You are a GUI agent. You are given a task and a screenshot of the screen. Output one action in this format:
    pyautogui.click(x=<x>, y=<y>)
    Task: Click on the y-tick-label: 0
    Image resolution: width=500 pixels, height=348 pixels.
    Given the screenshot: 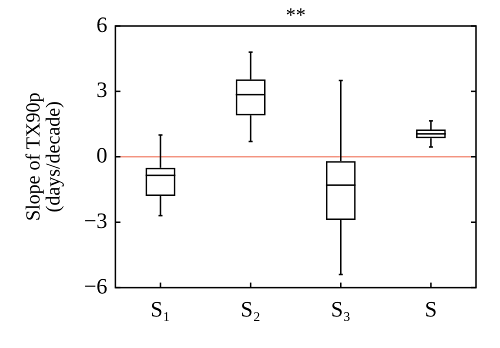 What is the action you would take?
    pyautogui.click(x=102, y=155)
    